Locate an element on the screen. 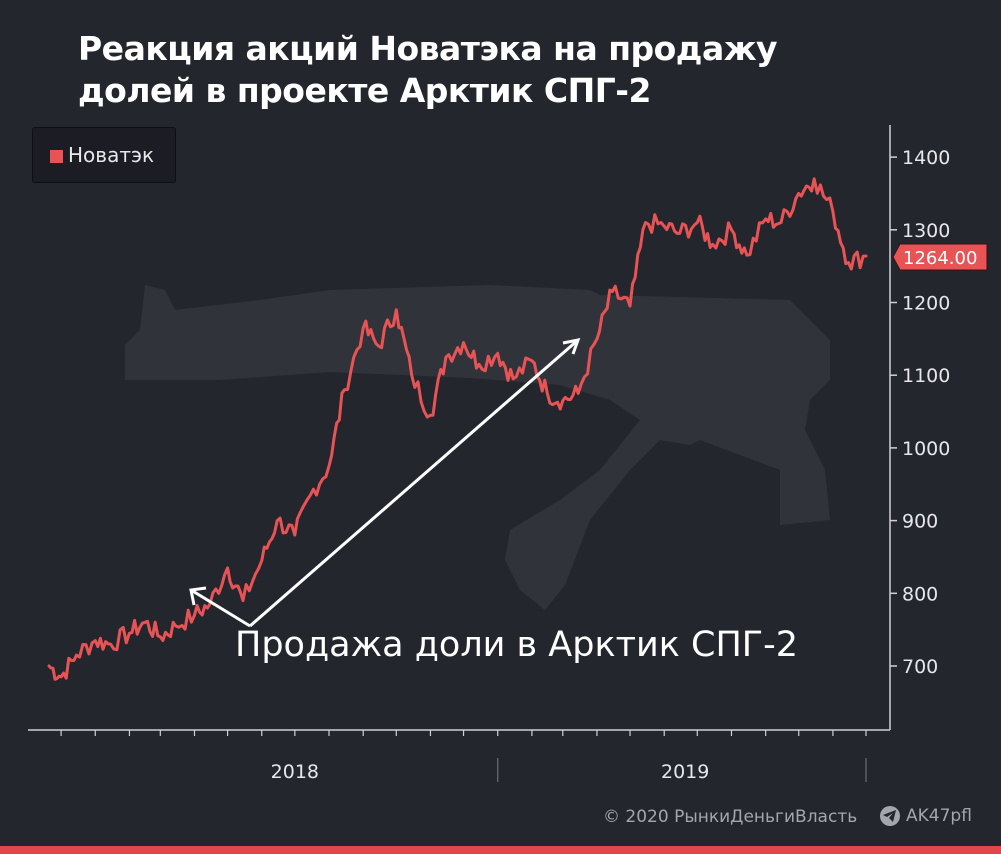 The width and height of the screenshot is (1001, 854). y-tick-label: 800 is located at coordinates (920, 594).